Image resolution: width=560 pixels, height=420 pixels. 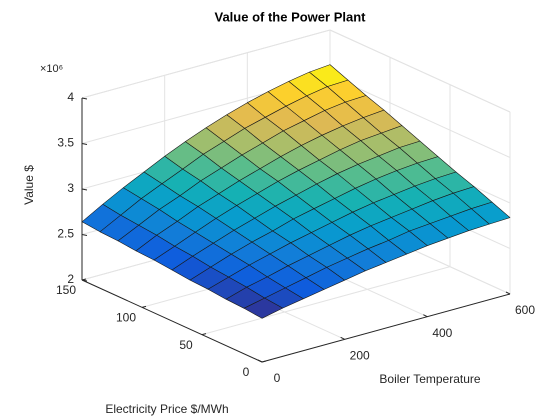 I want to click on y-tick-label: 100, so click(x=126, y=318).